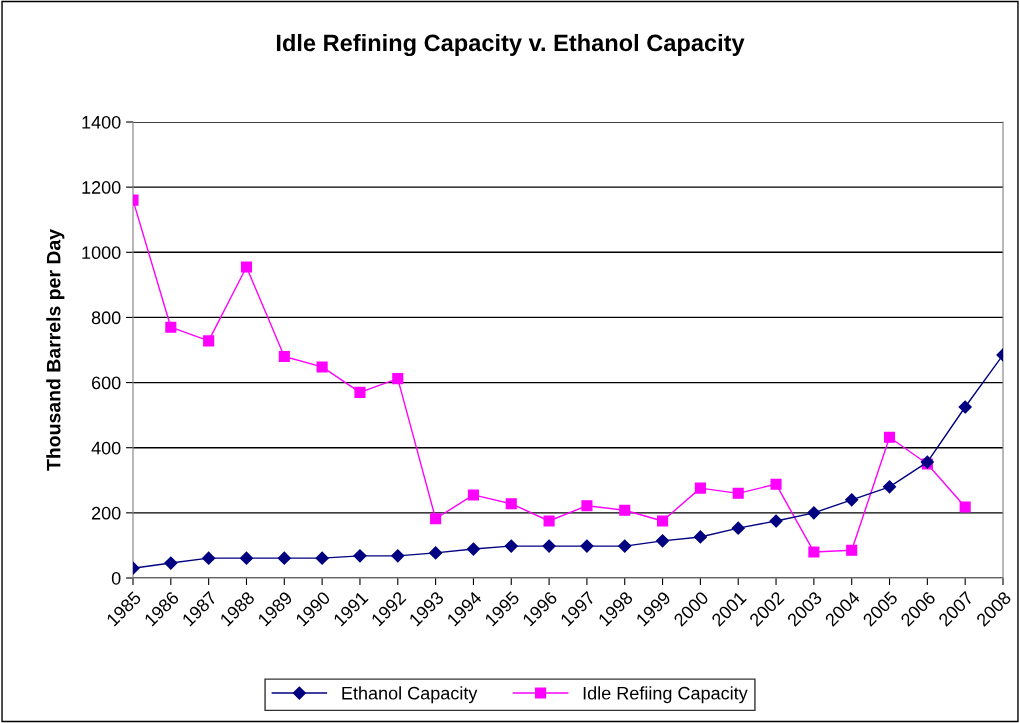  What do you see at coordinates (101, 122) in the screenshot?
I see `y-tick-label: 1400` at bounding box center [101, 122].